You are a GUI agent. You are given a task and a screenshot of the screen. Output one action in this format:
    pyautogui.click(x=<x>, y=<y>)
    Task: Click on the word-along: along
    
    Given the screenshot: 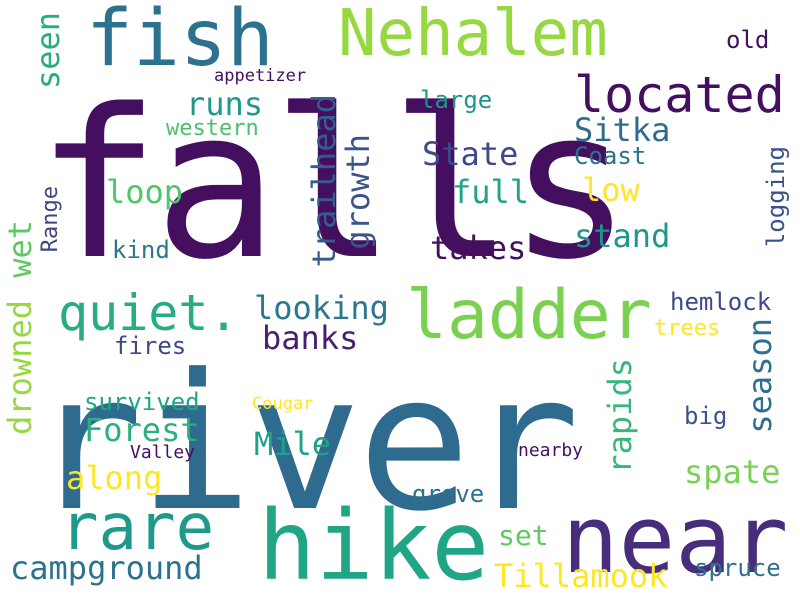 What is the action you would take?
    pyautogui.click(x=114, y=478)
    